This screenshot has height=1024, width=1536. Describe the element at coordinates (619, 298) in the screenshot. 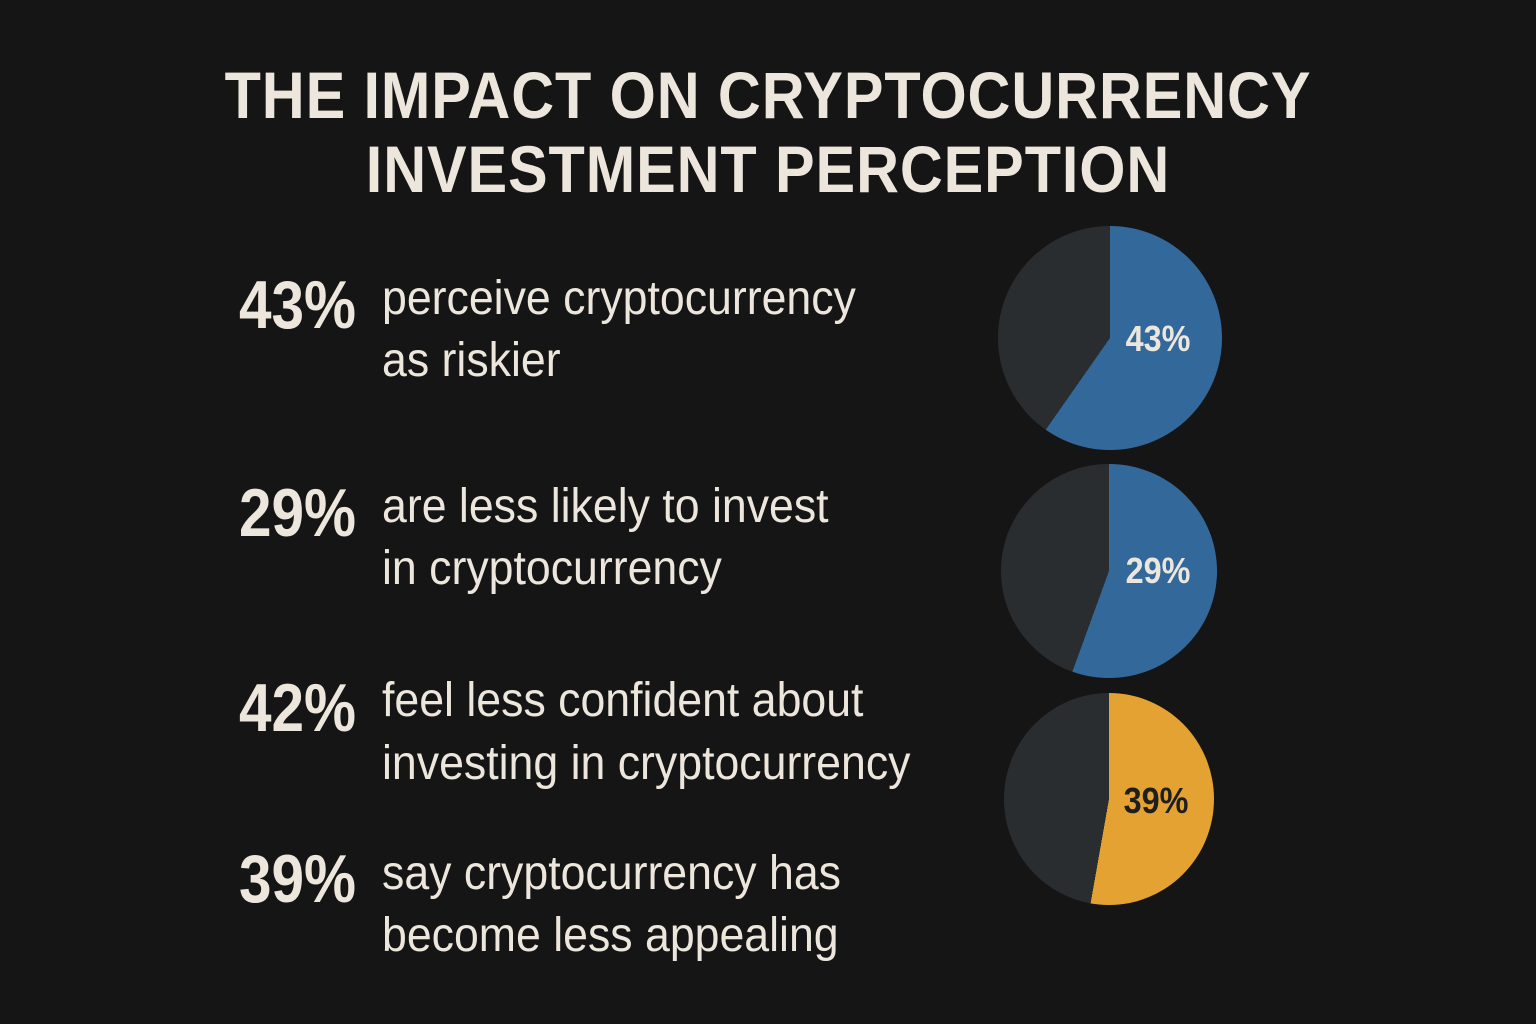

I see `stat-text-riskier-line1: perceive cryptocurrency` at that location.